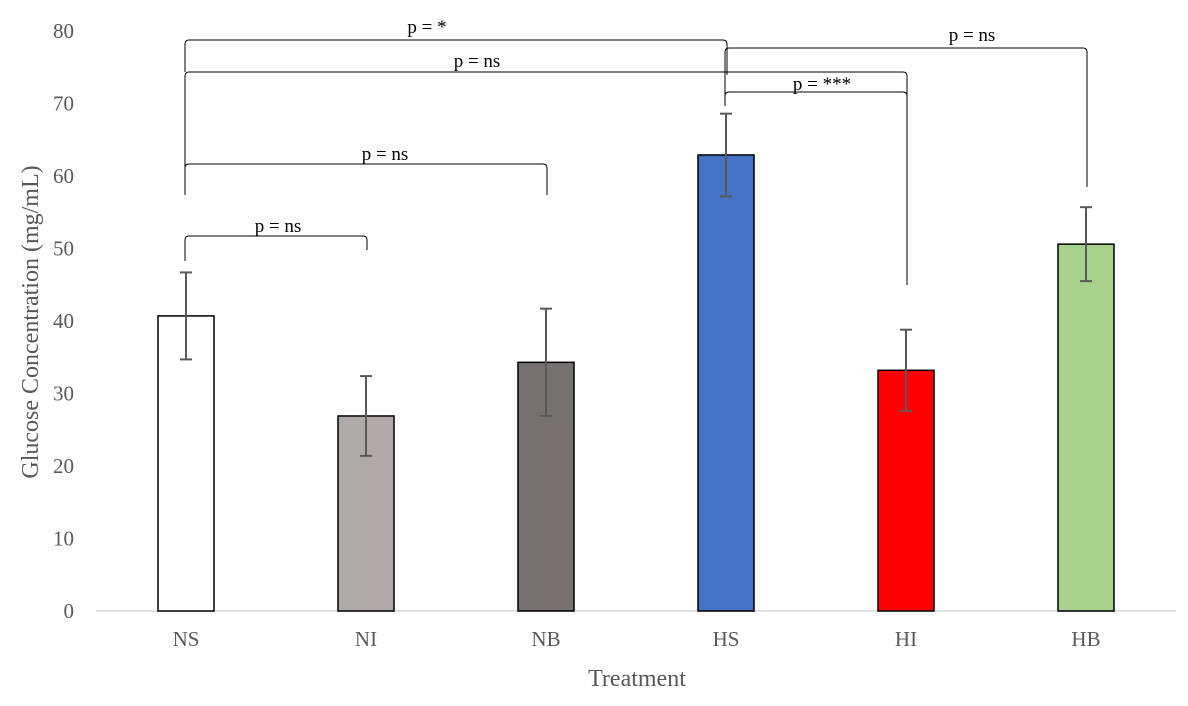 The width and height of the screenshot is (1188, 706). I want to click on x-tick-label: HB, so click(1085, 639).